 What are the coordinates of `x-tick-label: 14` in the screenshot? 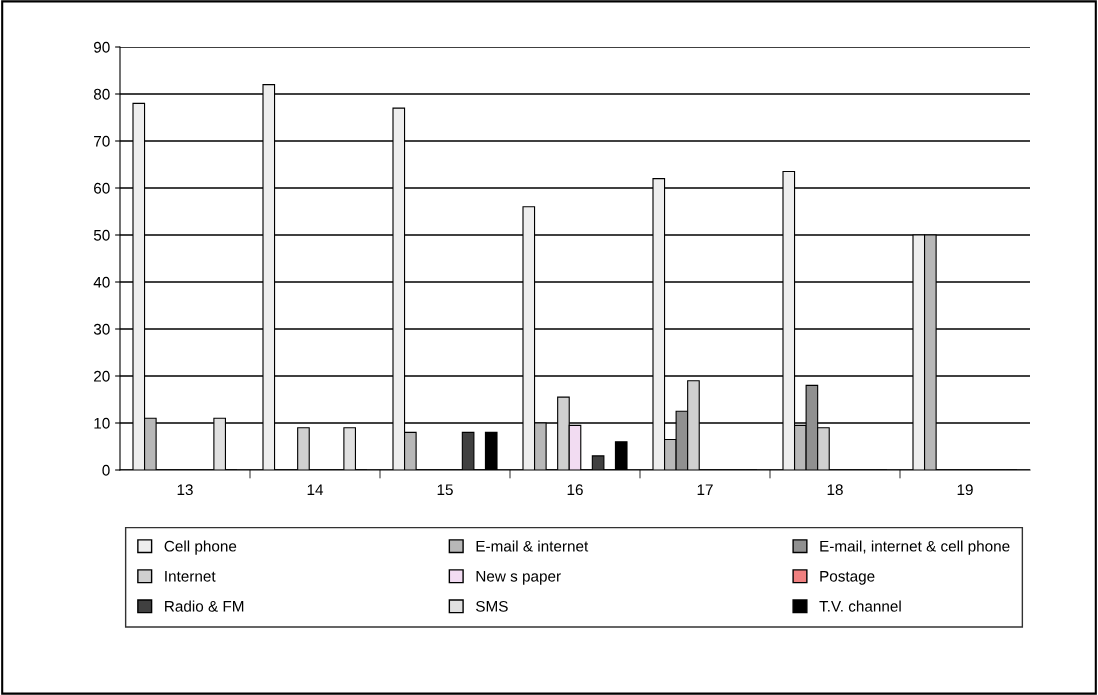 It's located at (315, 489).